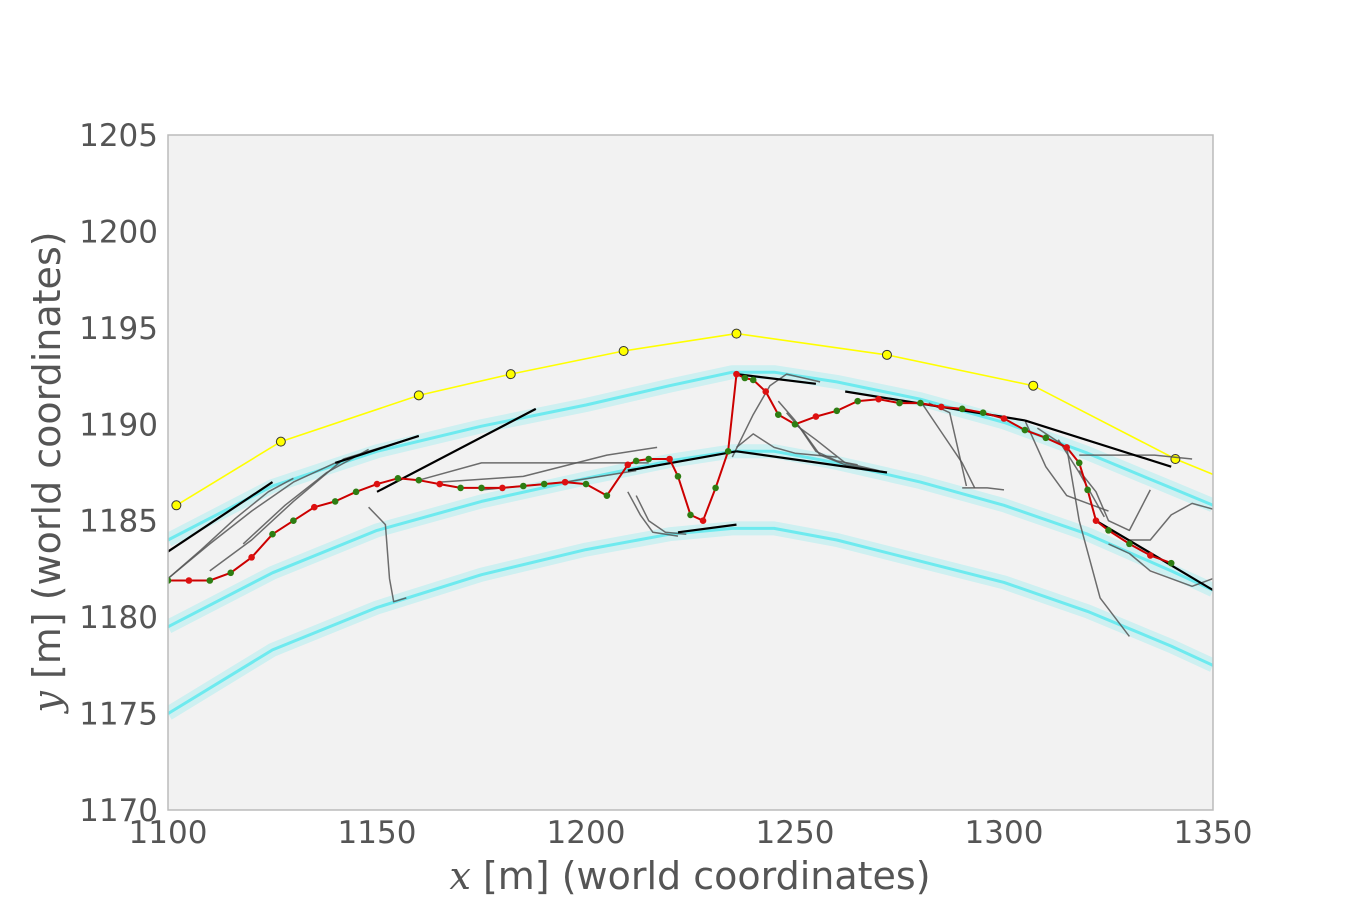 The height and width of the screenshot is (900, 1347). What do you see at coordinates (118, 618) in the screenshot?
I see `y-tick-label: 1180` at bounding box center [118, 618].